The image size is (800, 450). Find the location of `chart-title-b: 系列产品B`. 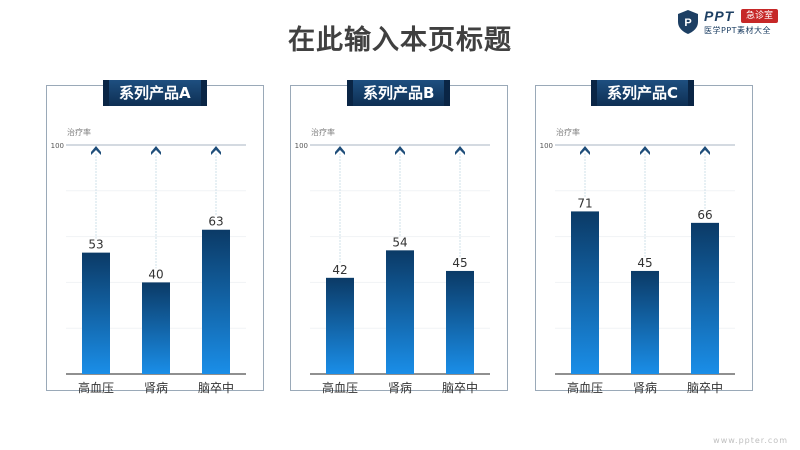

chart-title-b: 系列产品B is located at coordinates (398, 93).